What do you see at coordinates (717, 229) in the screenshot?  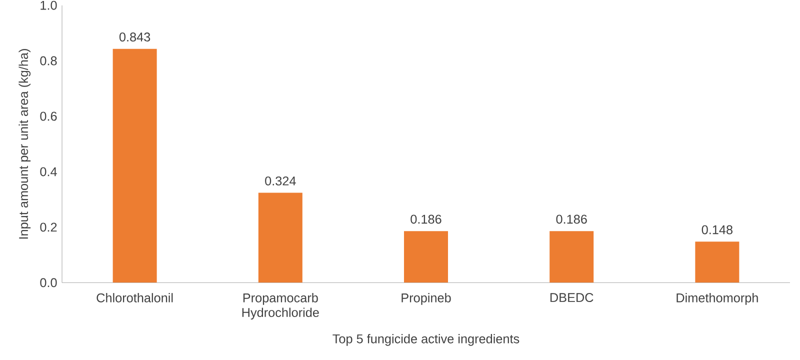 I see `data-label: 0.148` at bounding box center [717, 229].